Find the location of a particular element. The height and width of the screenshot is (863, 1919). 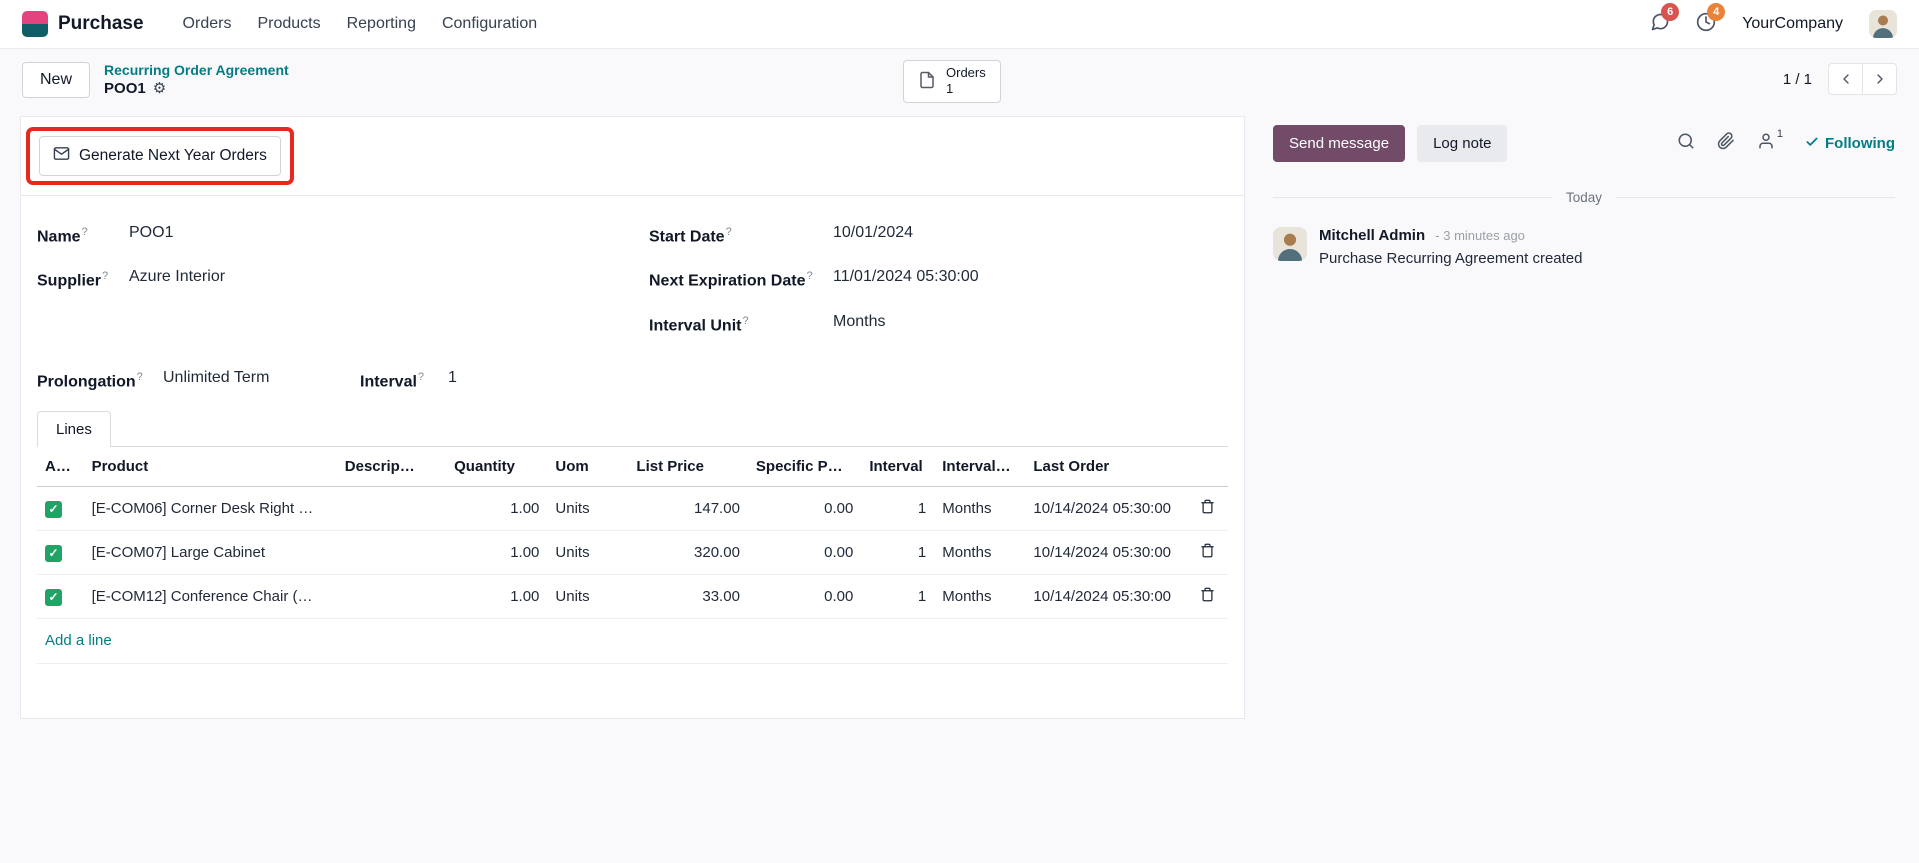

prolongation-value: Unlimited Term is located at coordinates (216, 377).